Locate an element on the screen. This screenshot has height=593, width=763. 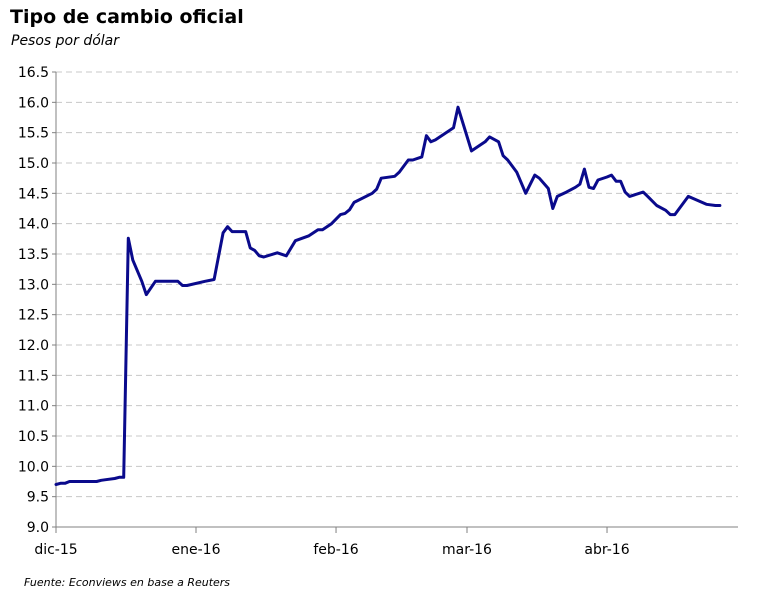
chart-subtitle: Pesos por dólar is located at coordinates (65, 41).